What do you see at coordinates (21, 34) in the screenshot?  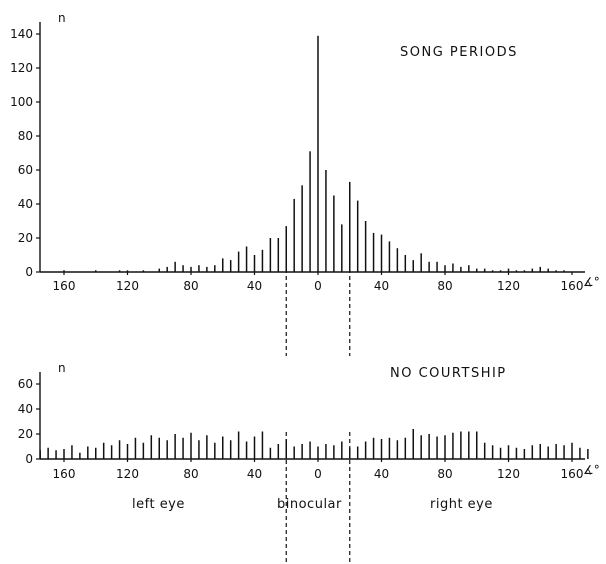 I see `song-periods-y-tick-label: 140` at bounding box center [21, 34].